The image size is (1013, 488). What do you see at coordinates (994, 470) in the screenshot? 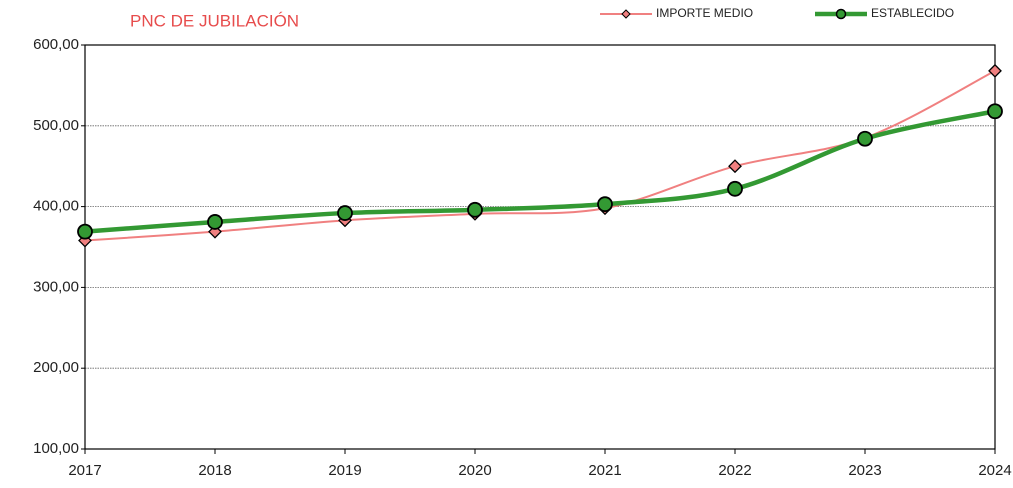
I see `x-tick-label: 2024` at bounding box center [994, 470].